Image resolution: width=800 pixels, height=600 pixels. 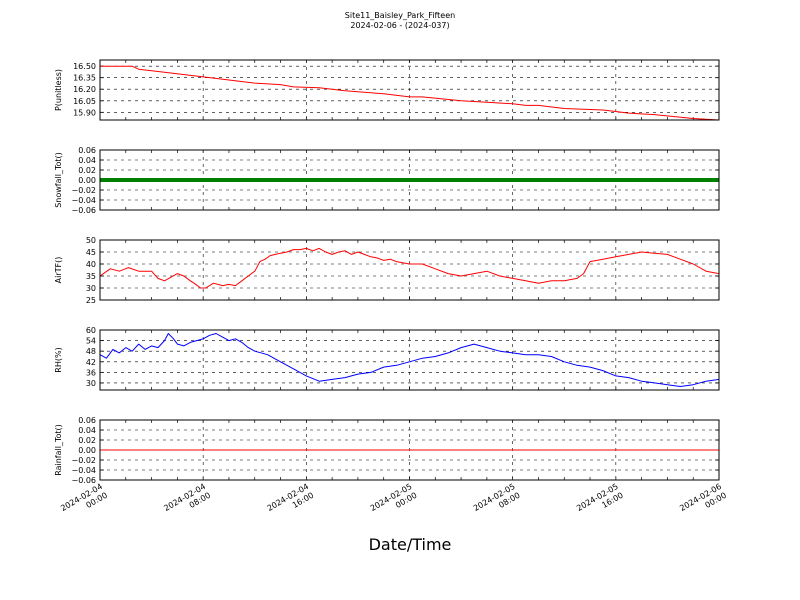 What do you see at coordinates (91, 362) in the screenshot?
I see `y-tick-label: 42` at bounding box center [91, 362].